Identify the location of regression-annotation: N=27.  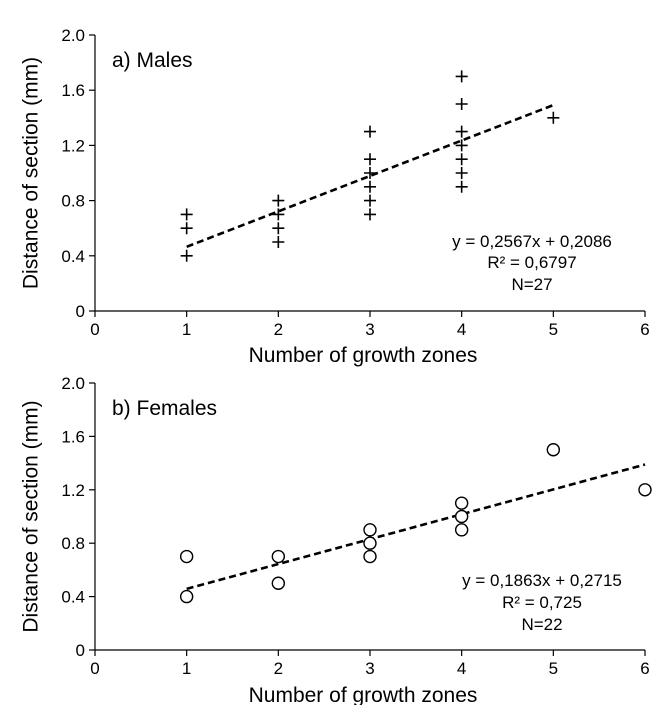
(531, 284).